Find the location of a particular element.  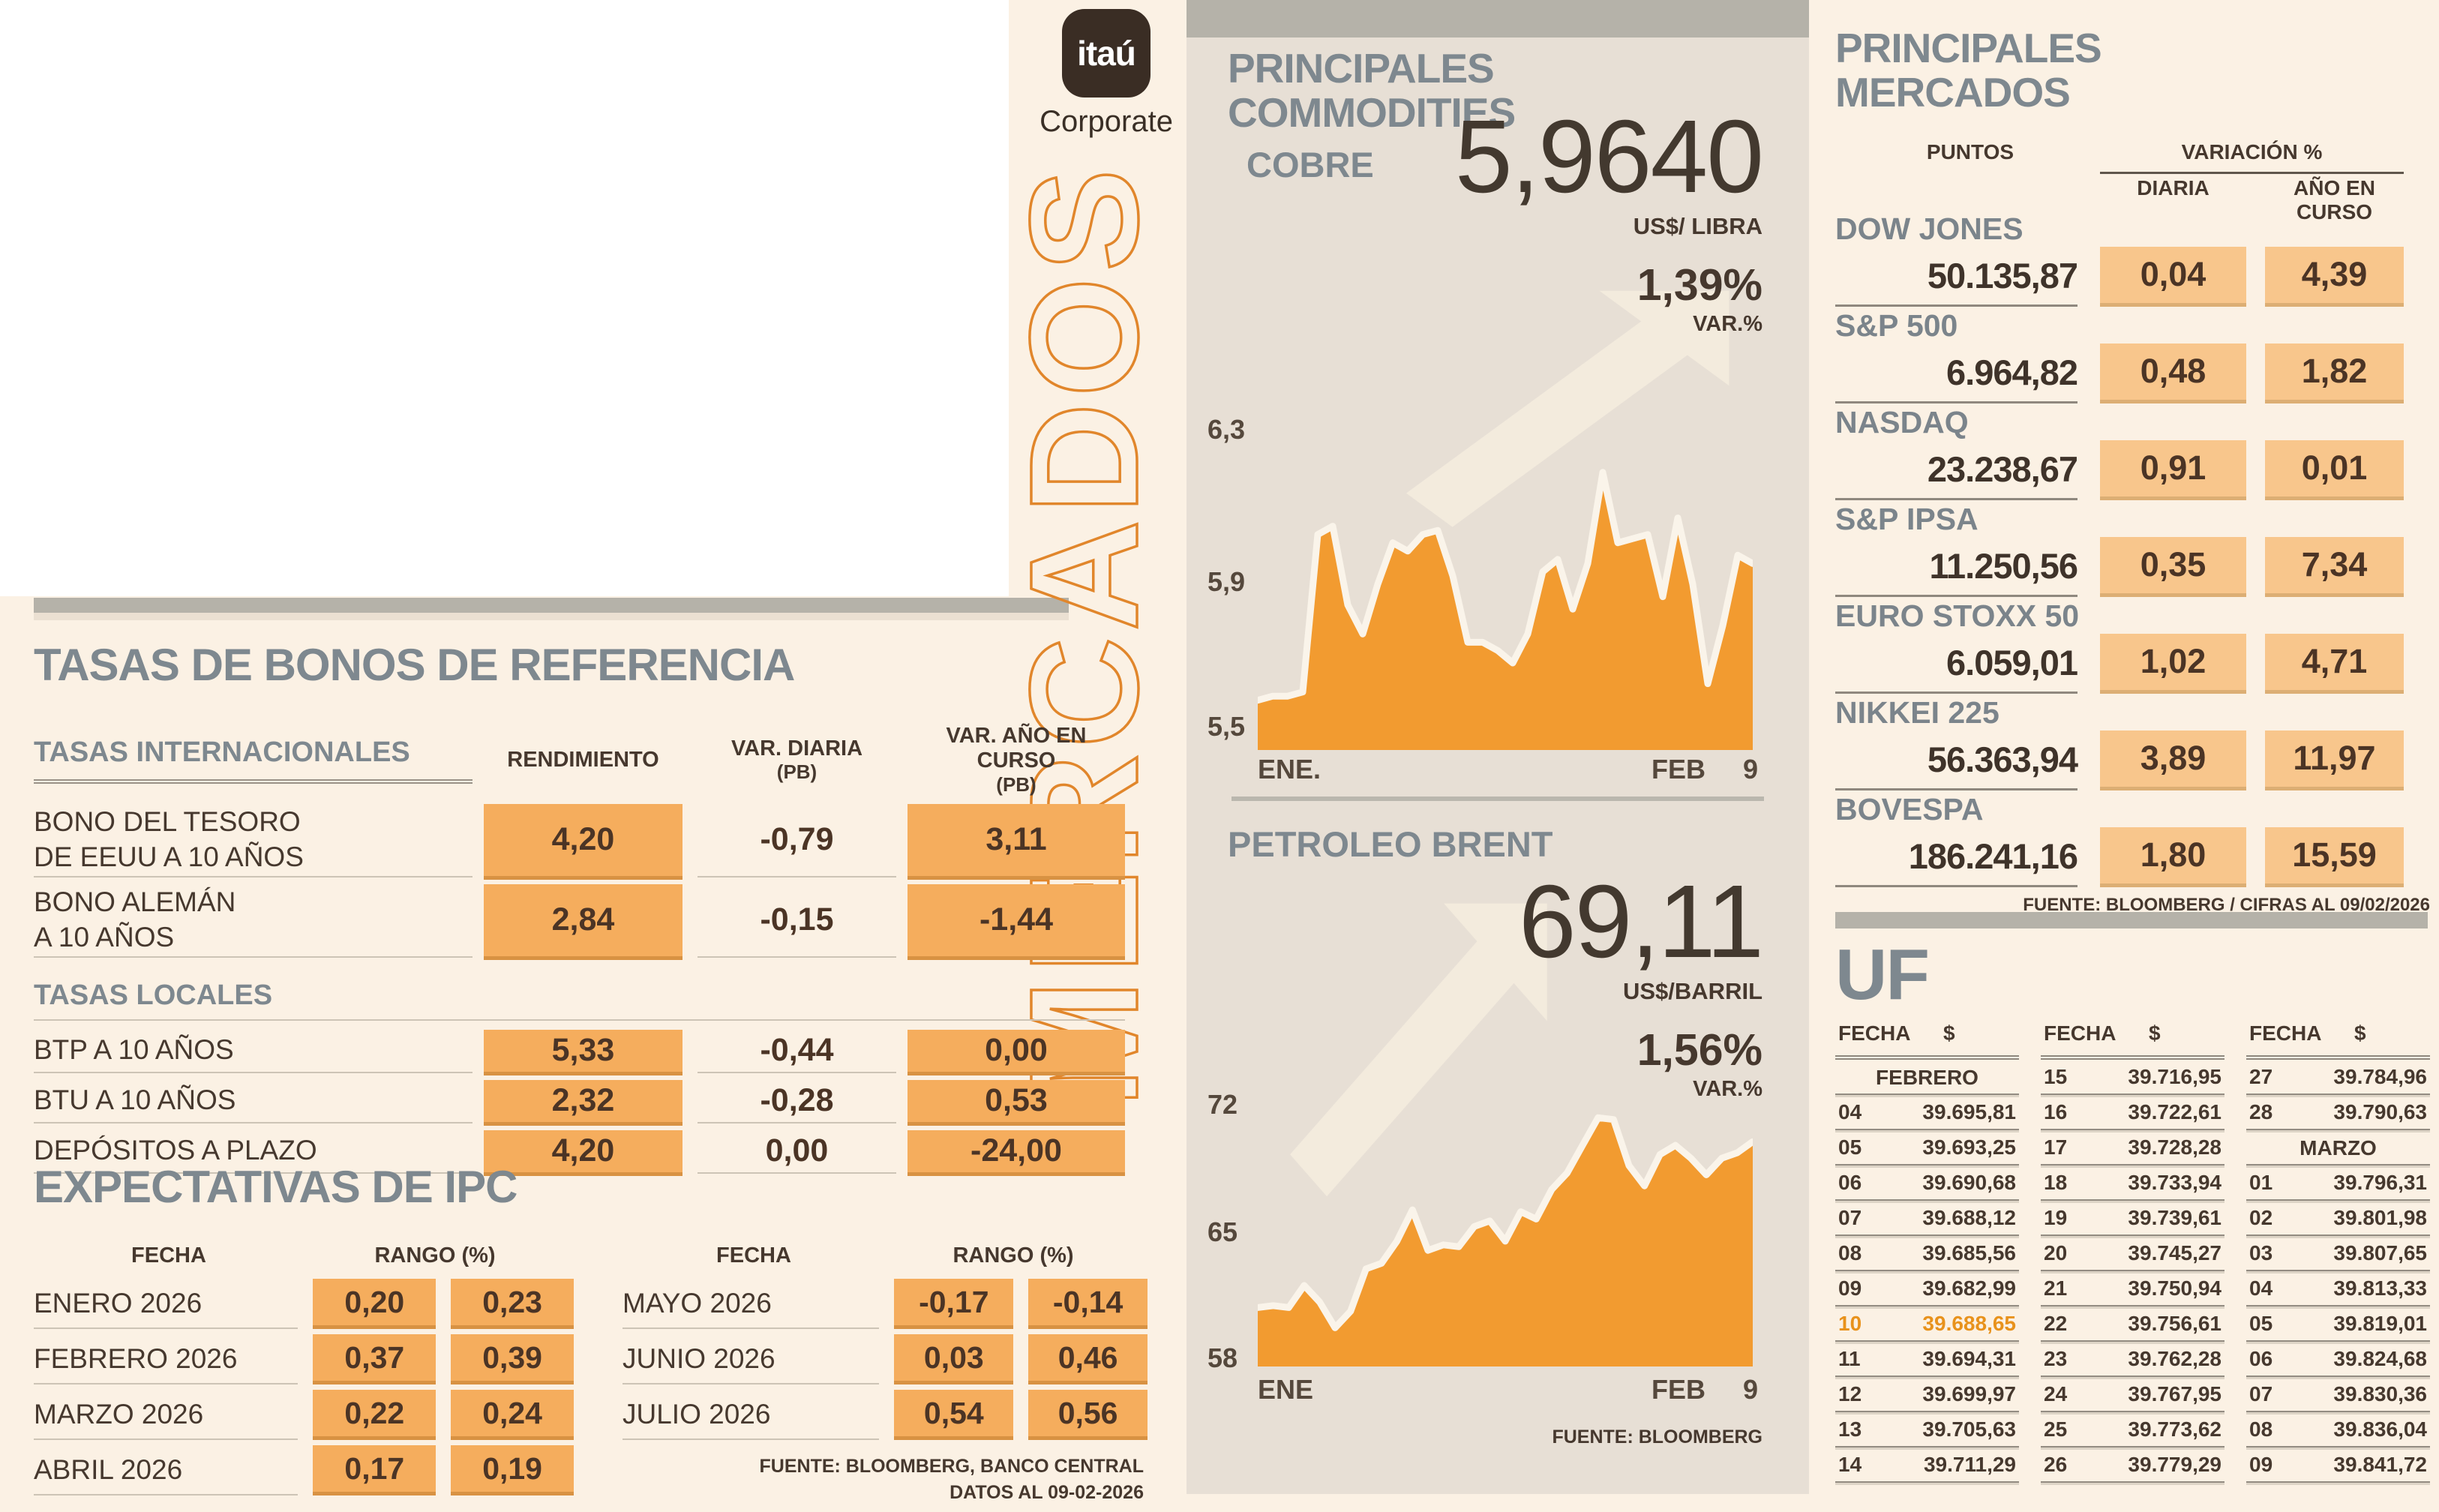

ipc-range-high: 0,19 is located at coordinates (512, 1470).